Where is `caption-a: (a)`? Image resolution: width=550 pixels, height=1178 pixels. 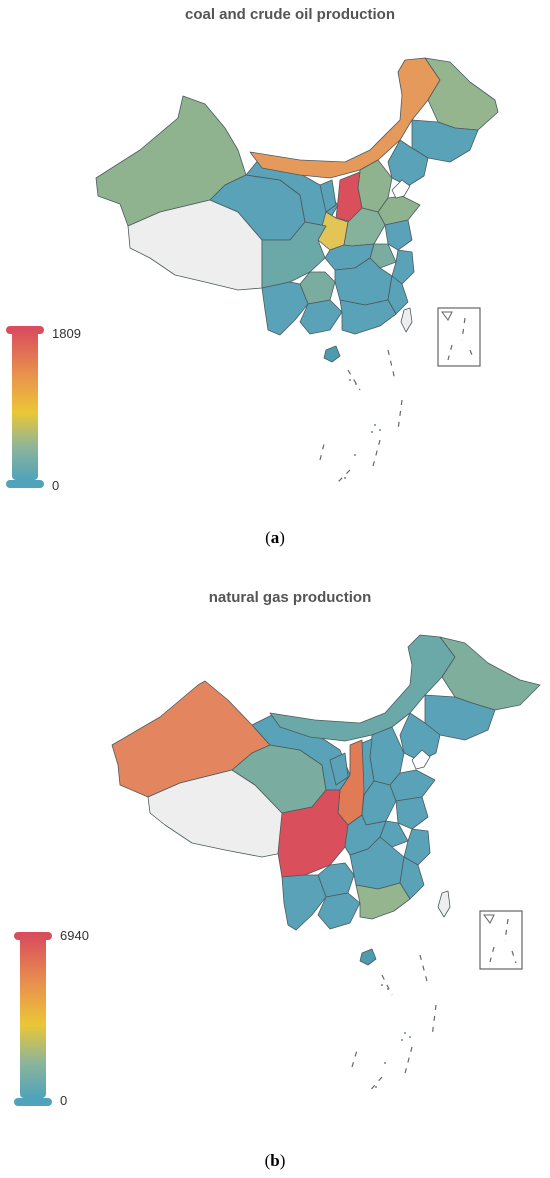 caption-a: (a) is located at coordinates (275, 537).